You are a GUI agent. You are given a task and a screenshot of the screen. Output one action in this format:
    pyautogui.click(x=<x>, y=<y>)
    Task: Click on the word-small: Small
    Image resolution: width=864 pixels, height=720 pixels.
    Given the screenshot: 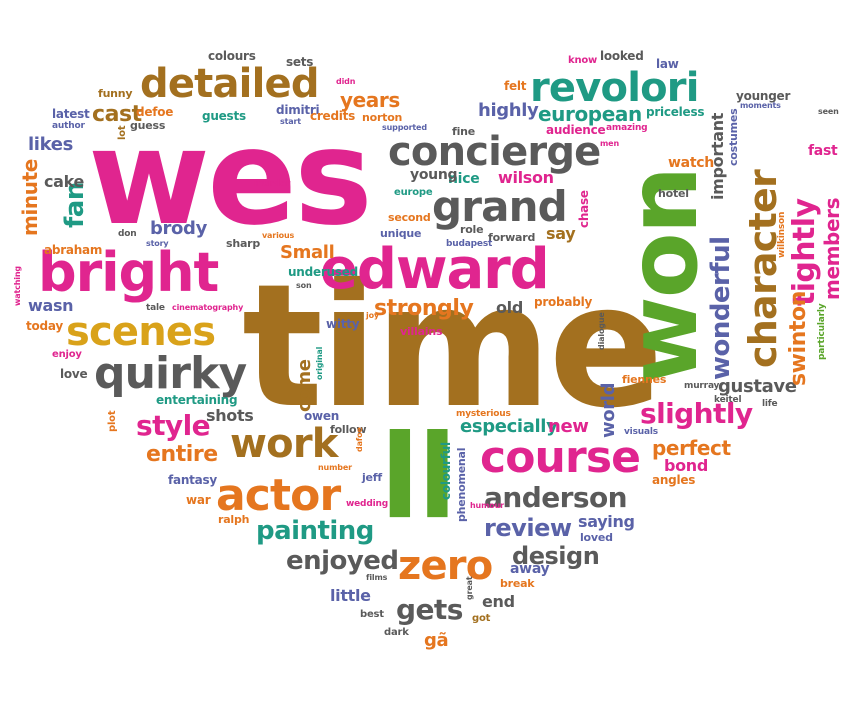 What is the action you would take?
    pyautogui.click(x=307, y=252)
    